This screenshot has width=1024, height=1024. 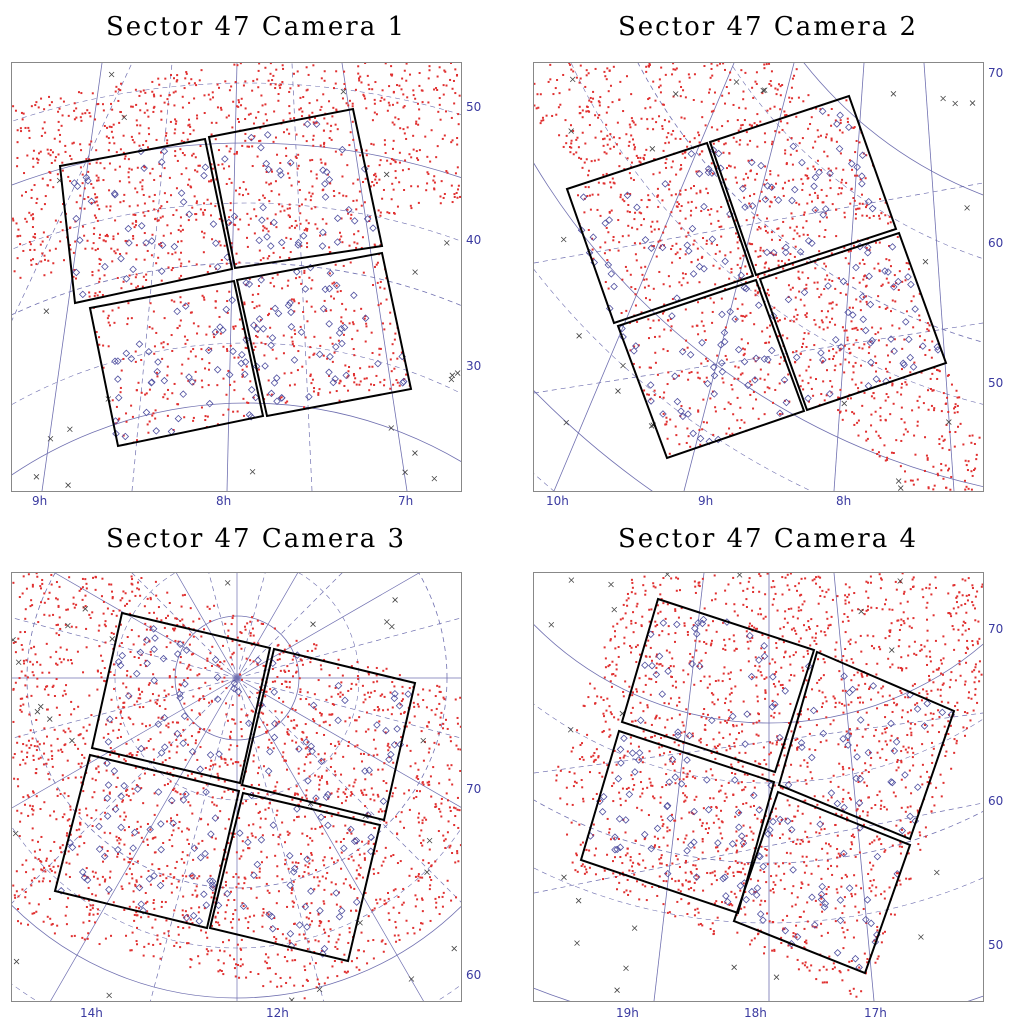 I want to click on x-marker, so click(x=124, y=117).